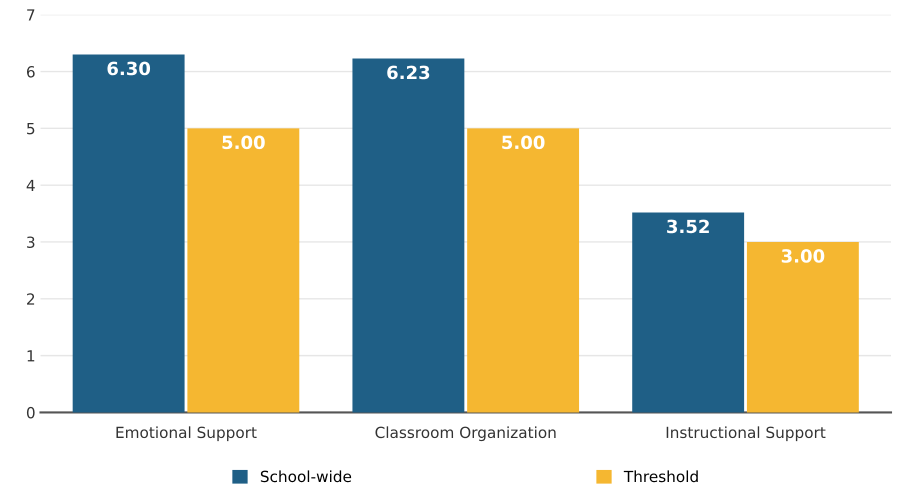 The height and width of the screenshot is (491, 900). I want to click on data-label: 6.23, so click(408, 73).